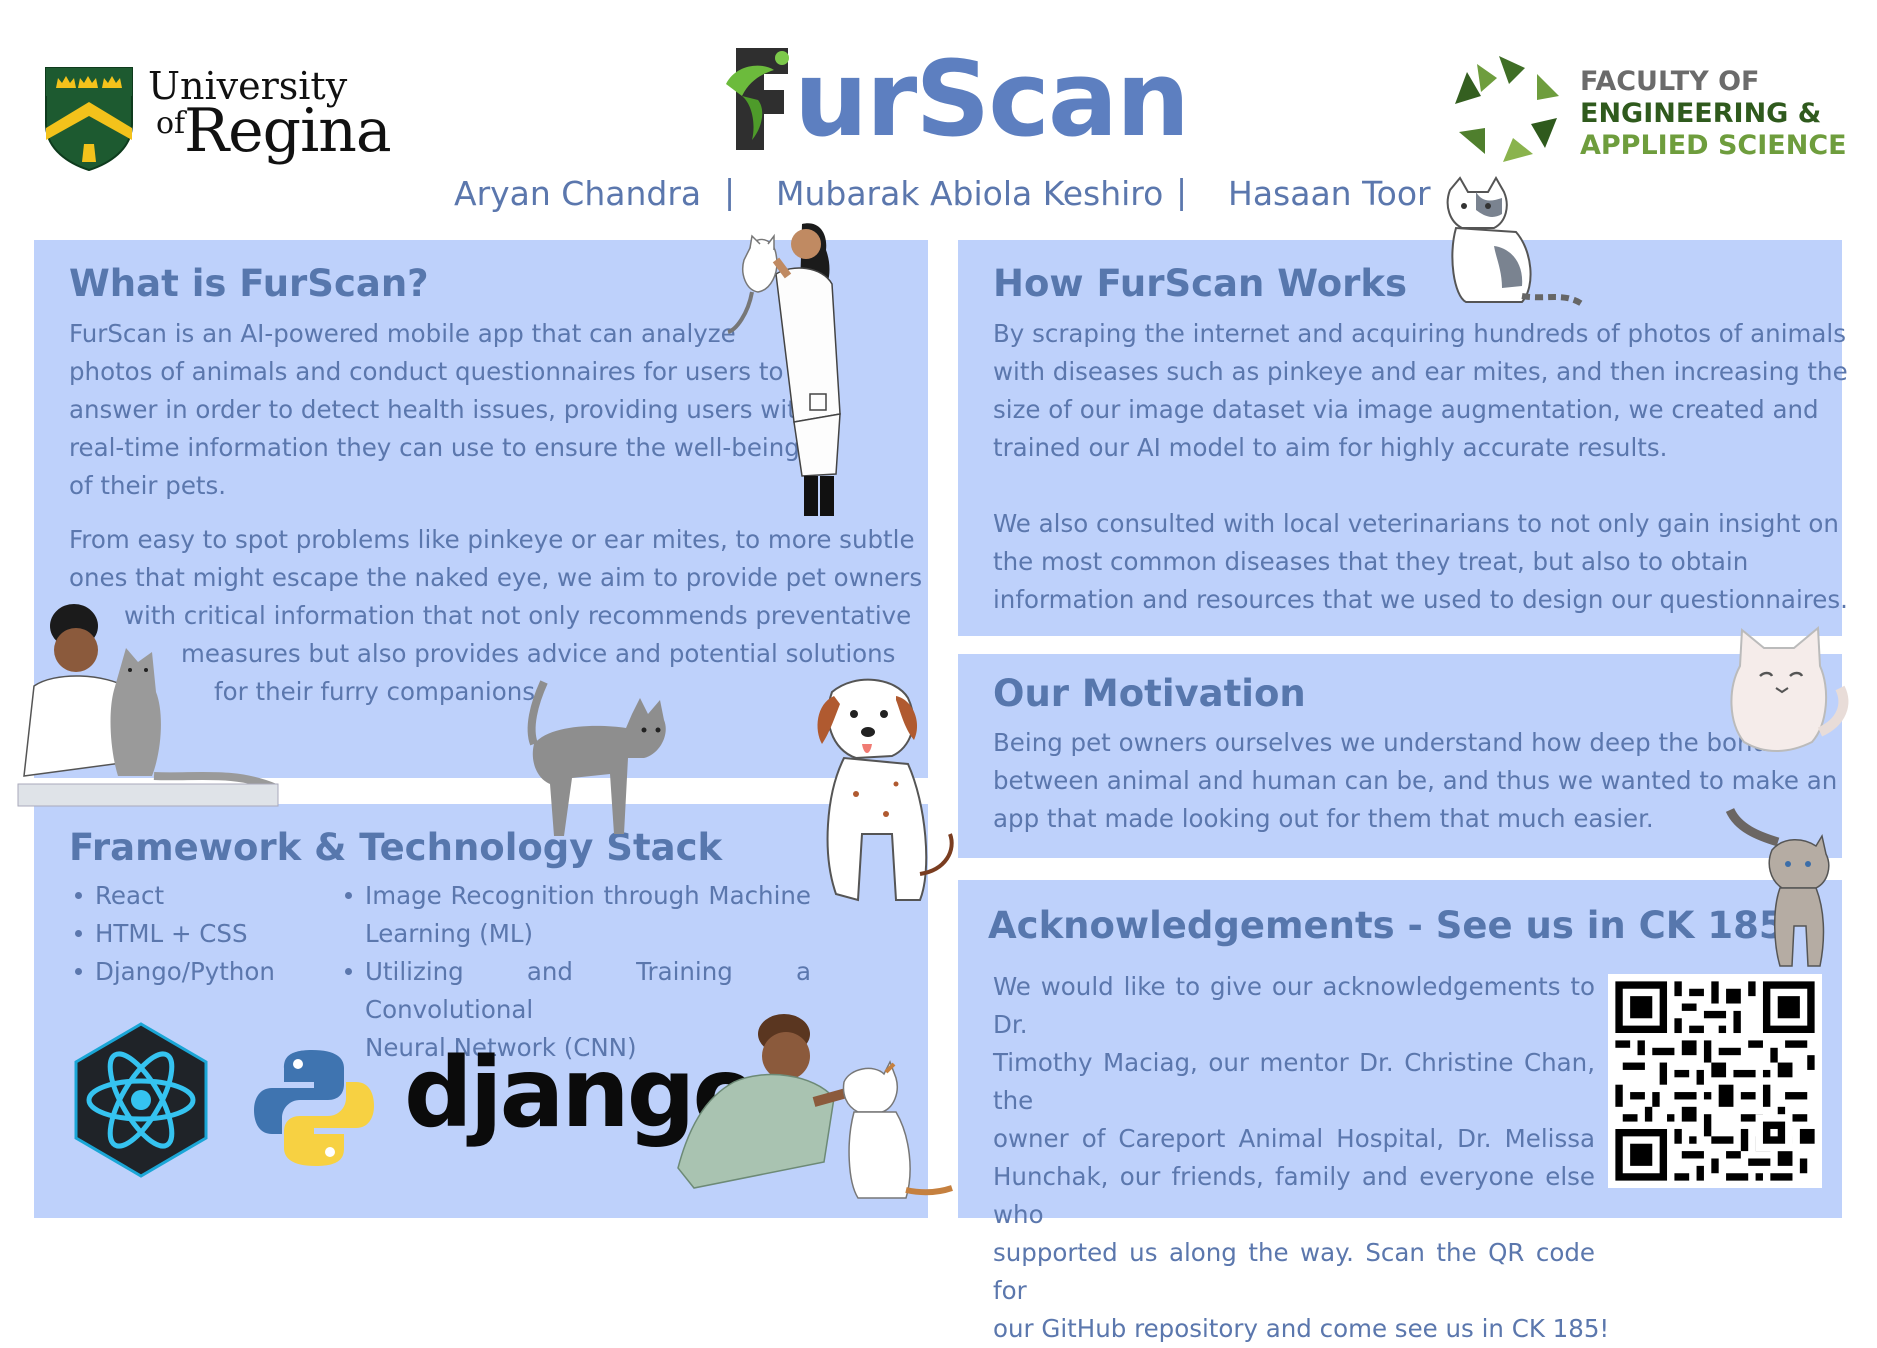 This screenshot has width=1877, height=1348. I want to click on text-line: of their pets., so click(148, 485).